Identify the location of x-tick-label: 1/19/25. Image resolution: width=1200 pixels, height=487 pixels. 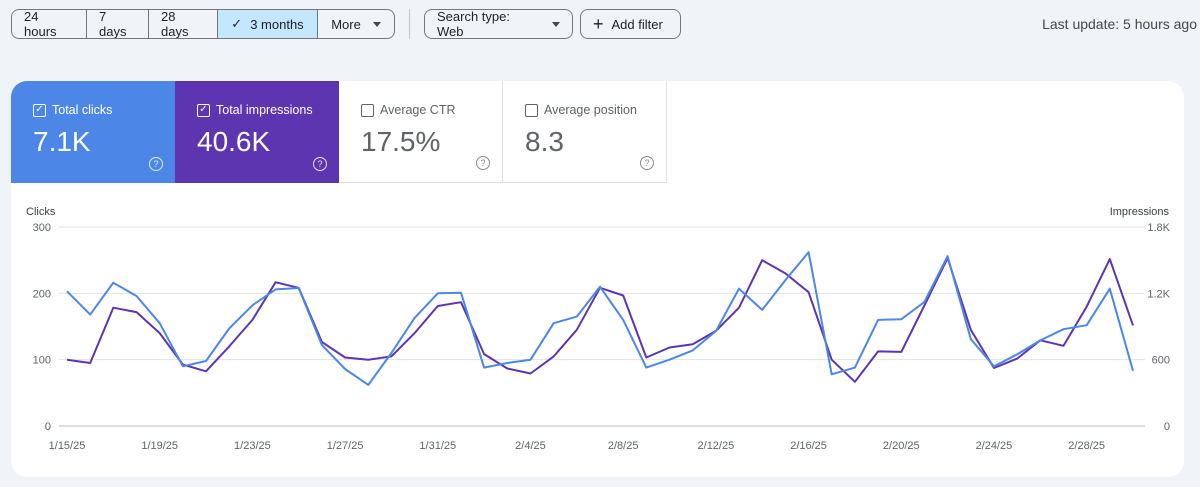
(159, 446).